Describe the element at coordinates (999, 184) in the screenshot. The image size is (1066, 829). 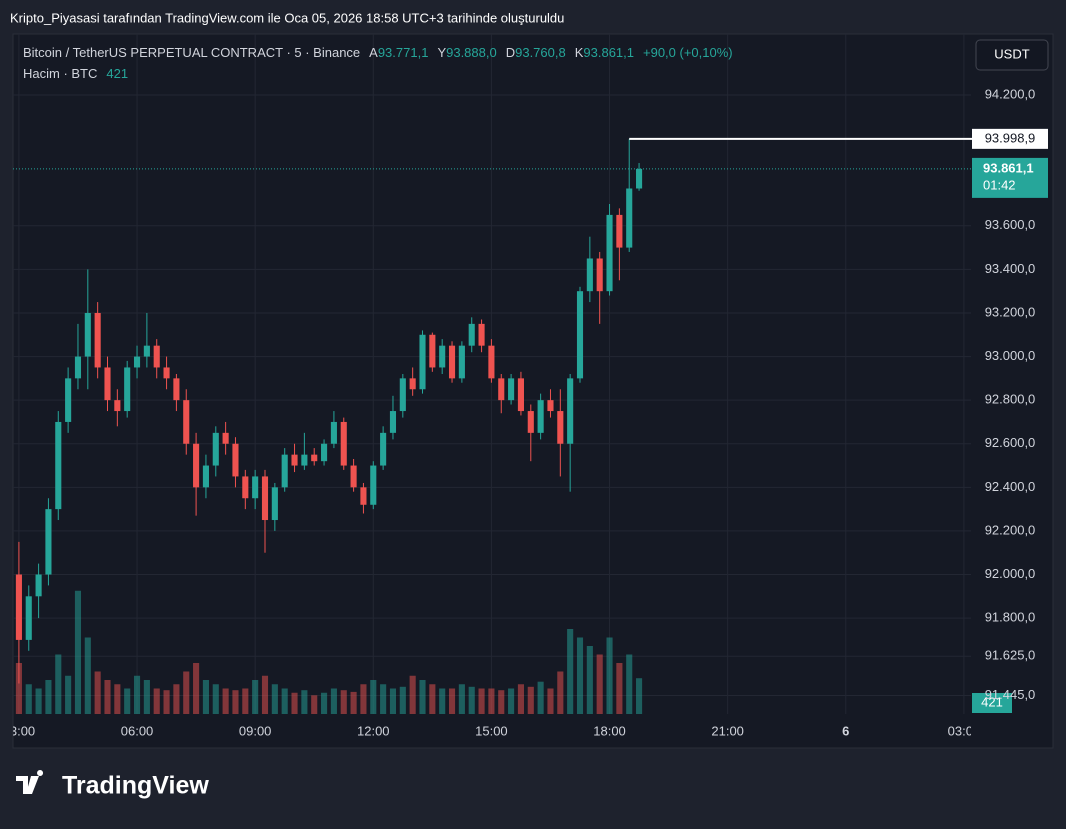
I see `countdown: 01:42` at that location.